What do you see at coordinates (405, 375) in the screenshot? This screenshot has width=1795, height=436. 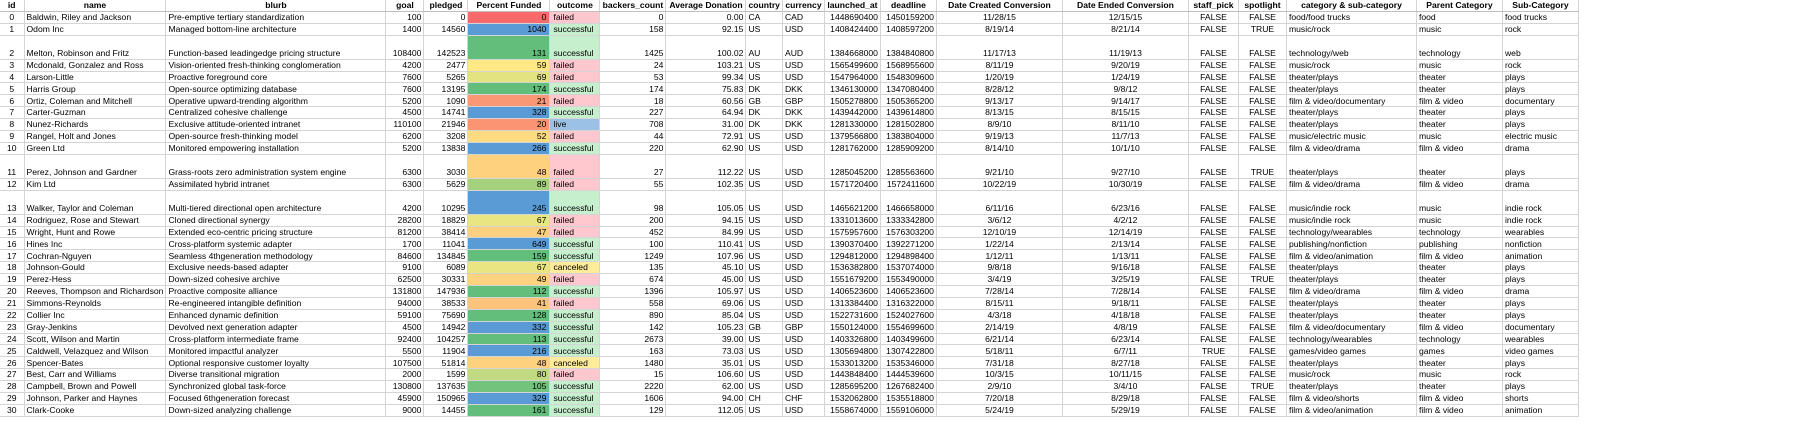 I see `cell-goal: 2000` at bounding box center [405, 375].